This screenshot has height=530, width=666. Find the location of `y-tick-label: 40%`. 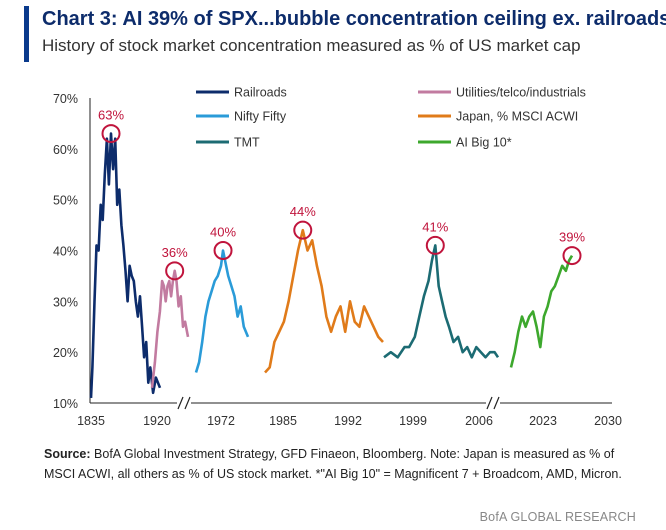

y-tick-label: 40% is located at coordinates (65, 252).